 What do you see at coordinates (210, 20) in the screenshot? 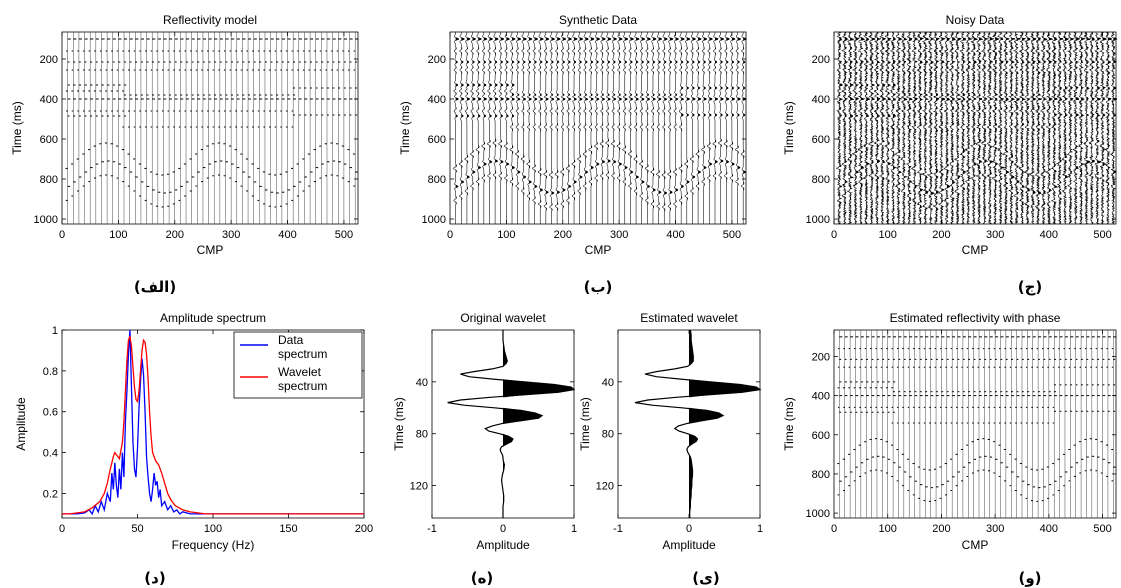
I see `chart-title: Reflectivity model` at bounding box center [210, 20].